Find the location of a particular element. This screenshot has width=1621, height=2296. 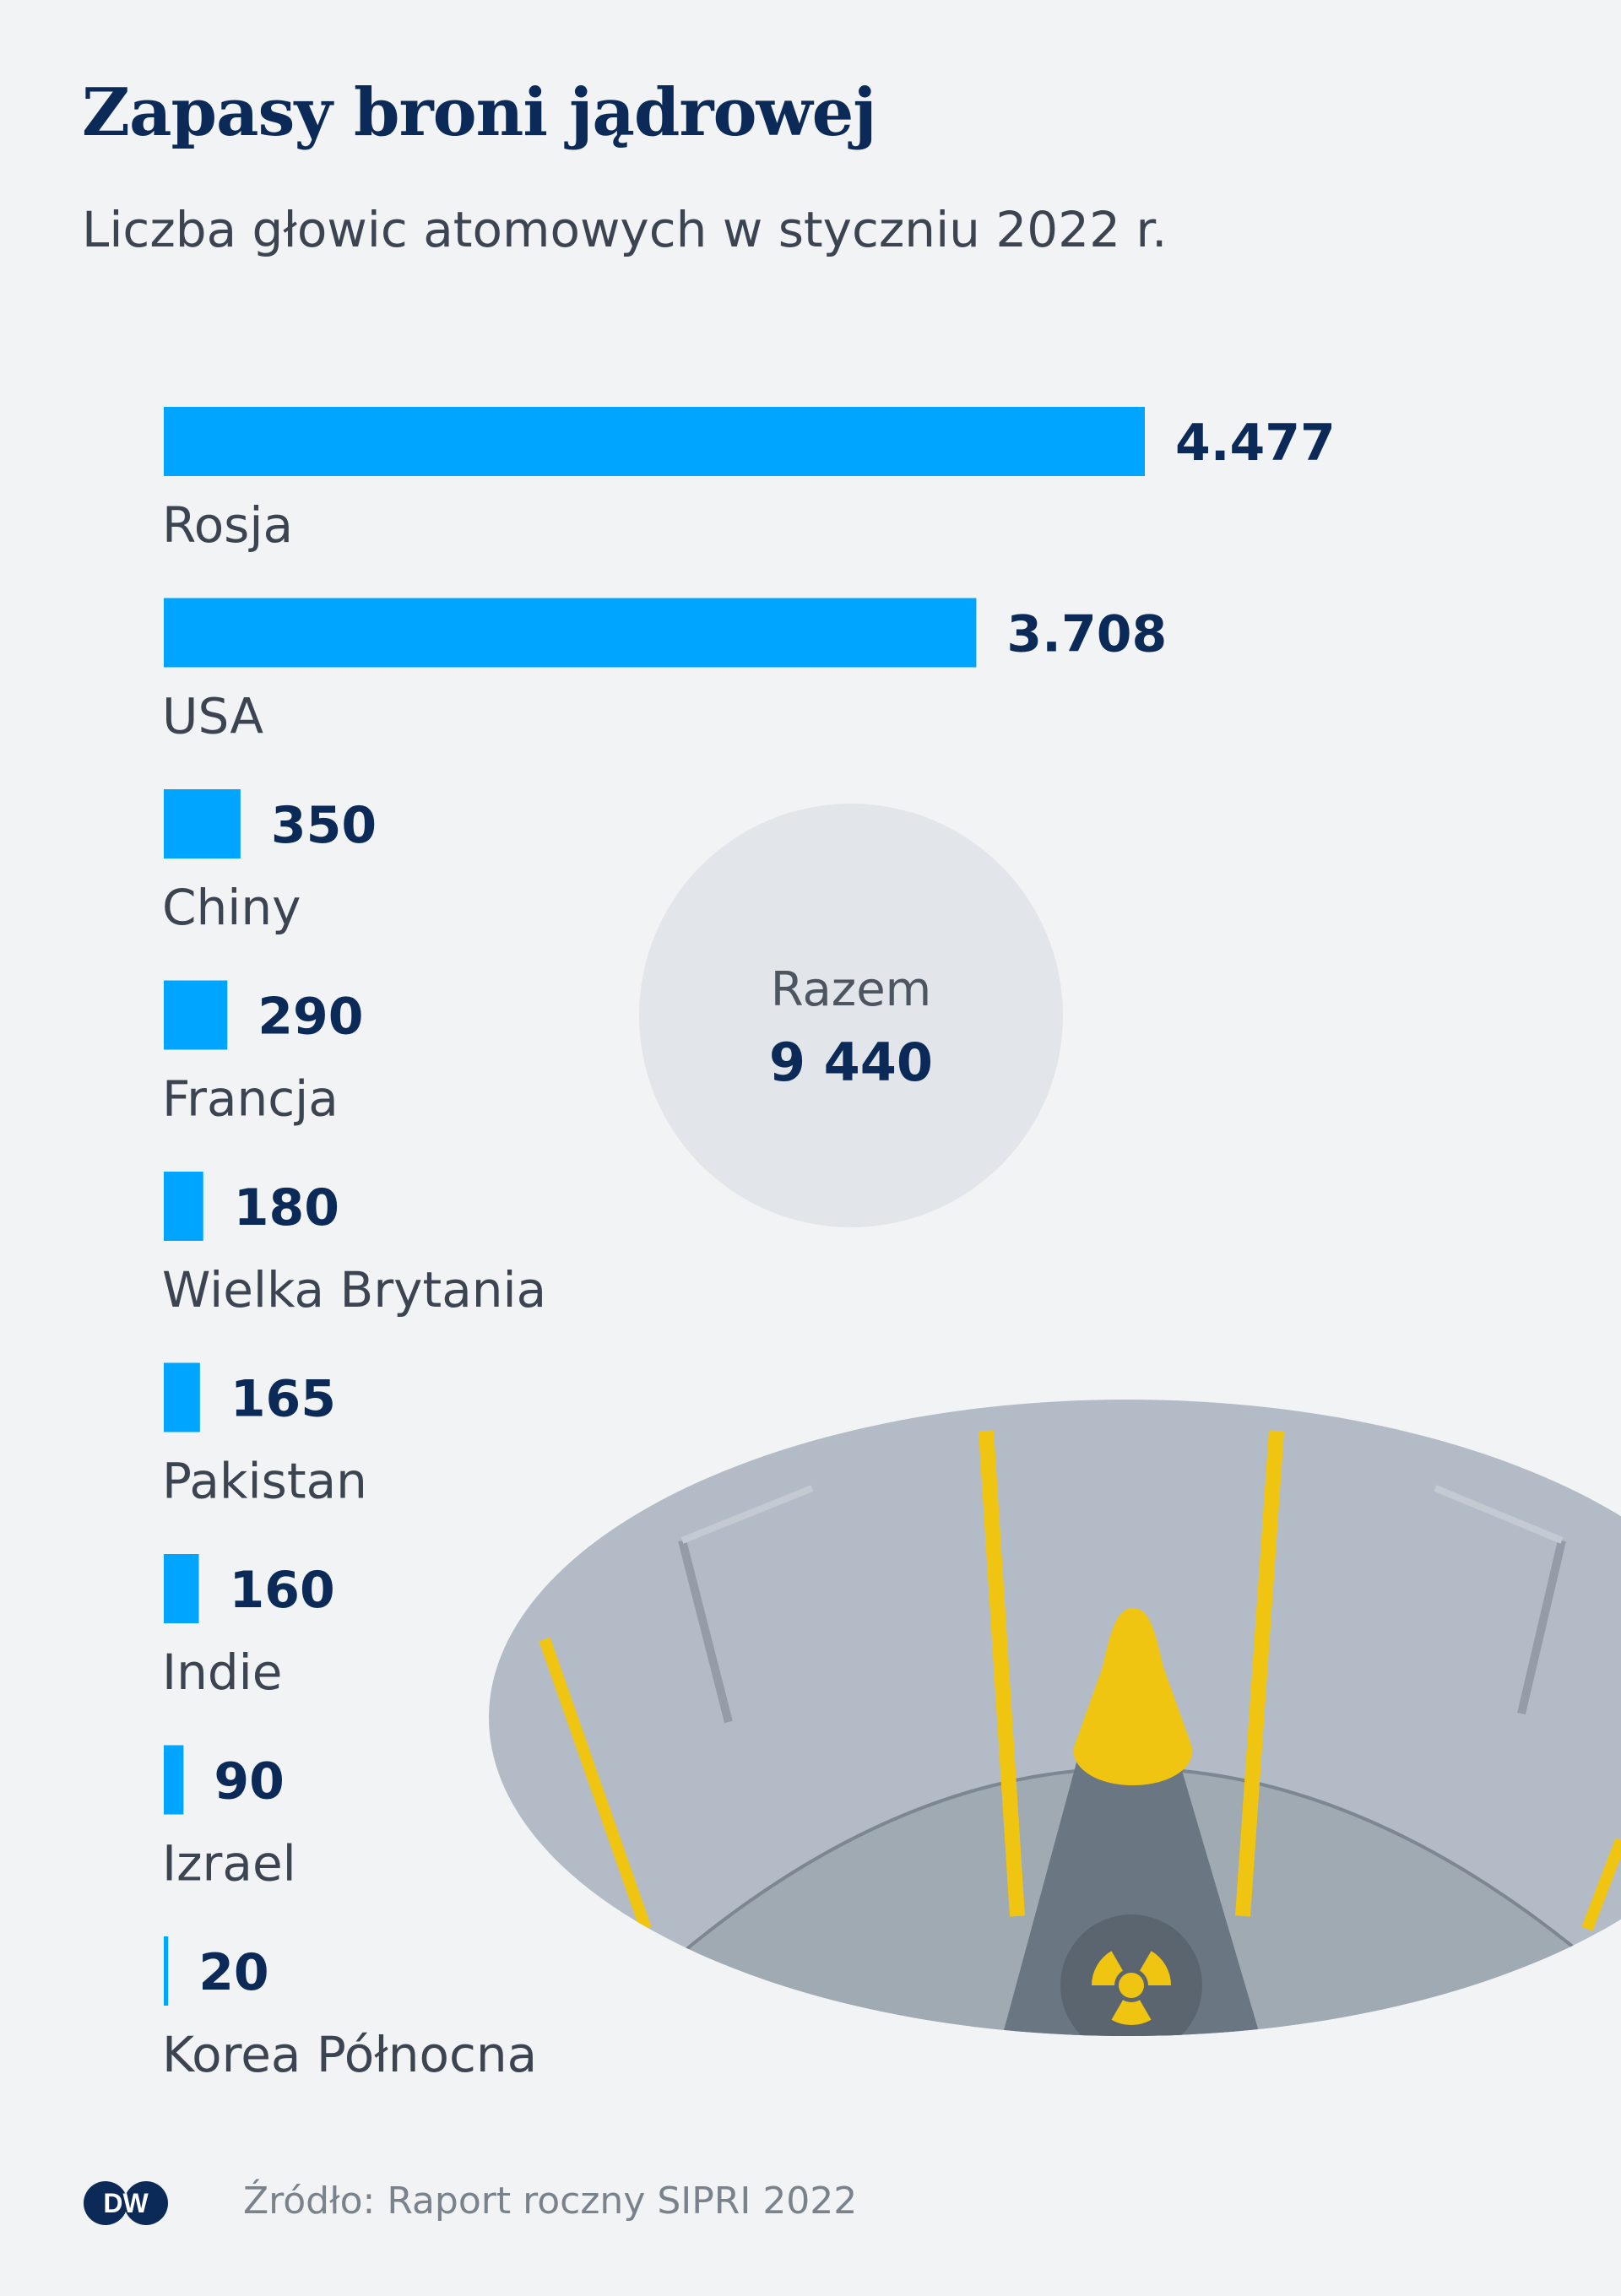

category-label: Korea Północna is located at coordinates (349, 2054).